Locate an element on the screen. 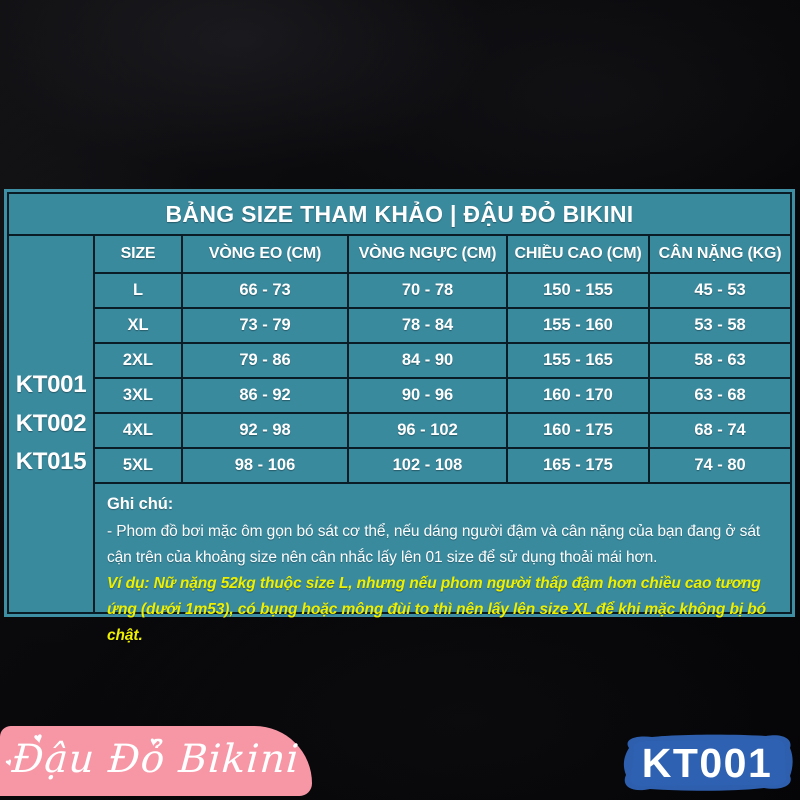 This screenshot has width=800, height=800. cell-waist: 92 - 98 is located at coordinates (265, 430).